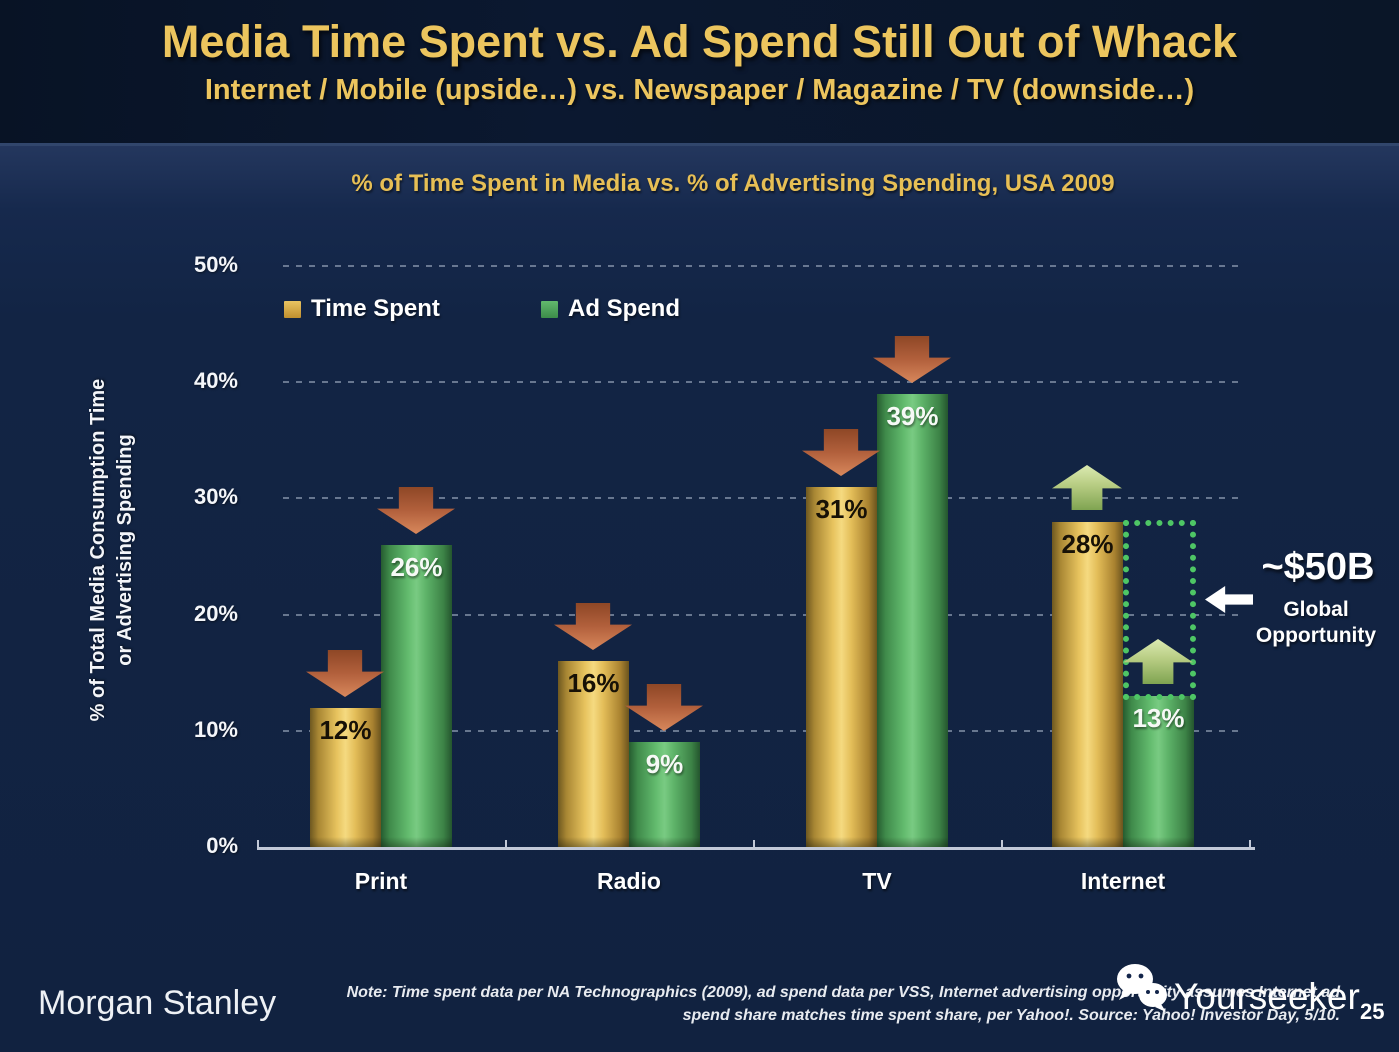 Image resolution: width=1399 pixels, height=1052 pixels. Describe the element at coordinates (593, 626) in the screenshot. I see `down-arrow-icon-radio-gold` at that location.